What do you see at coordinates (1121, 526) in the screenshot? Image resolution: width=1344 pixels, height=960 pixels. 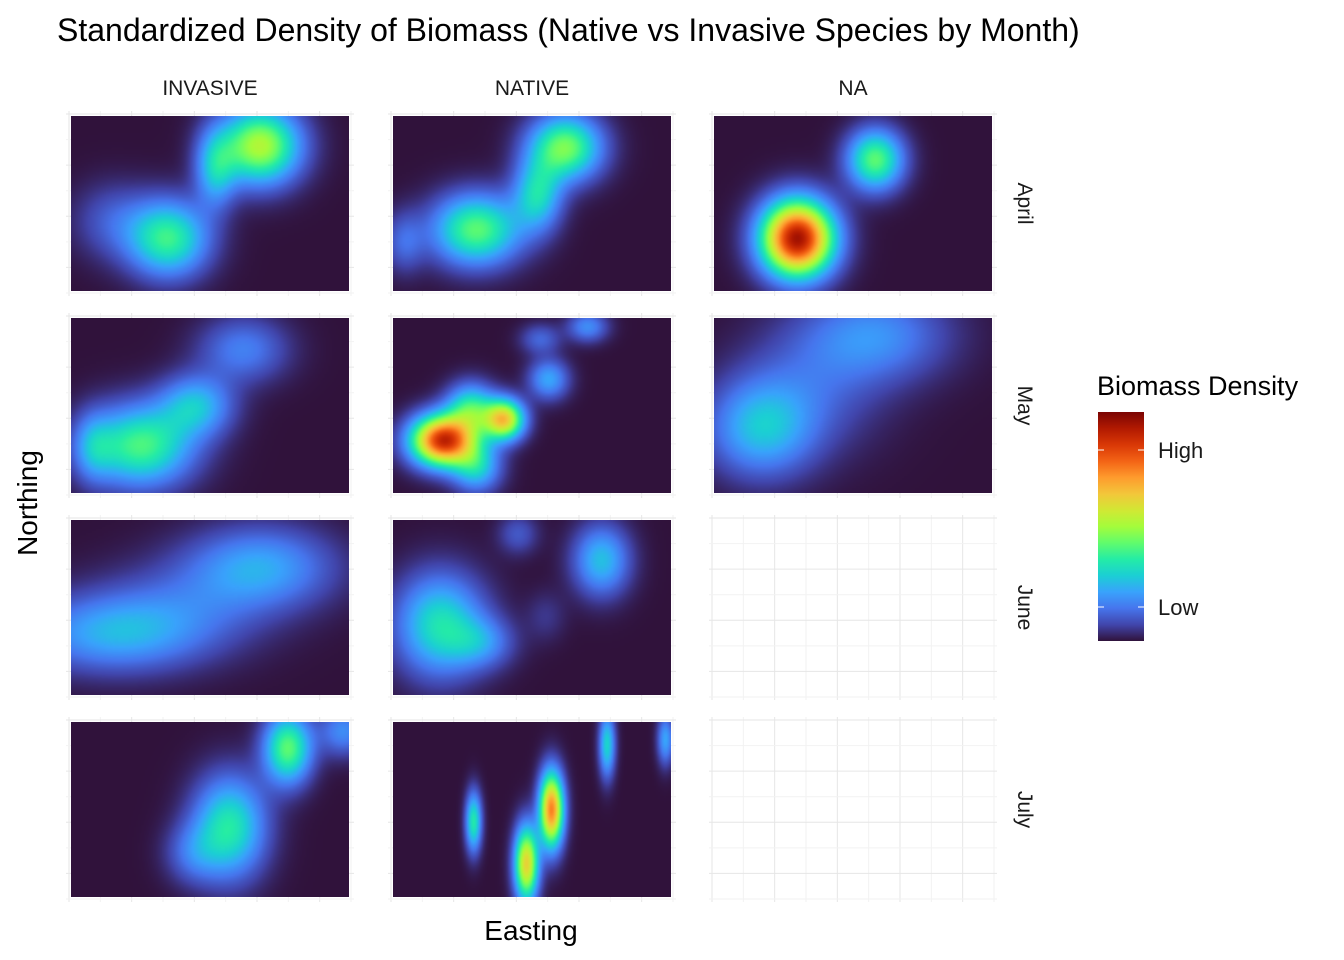 I see `legend-colorbar` at bounding box center [1121, 526].